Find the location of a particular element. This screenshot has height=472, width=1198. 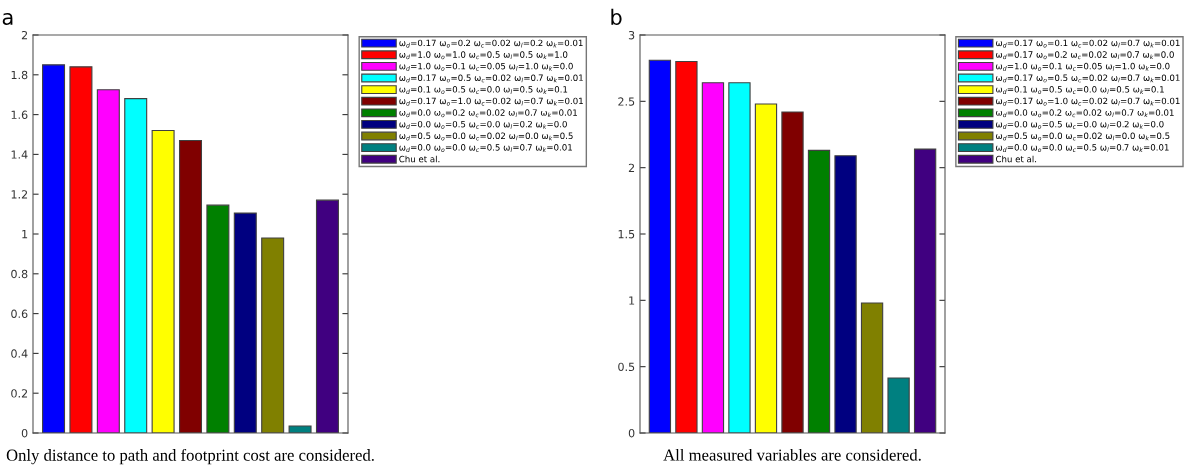

y-tick-label: 1.5 is located at coordinates (626, 234).